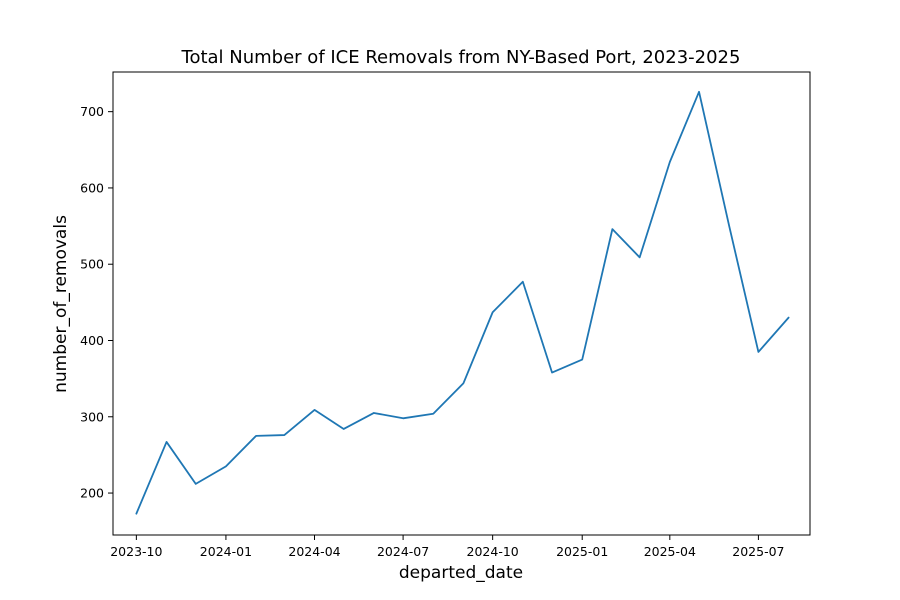  I want to click on x-tick-label: 2024-07, so click(403, 551).